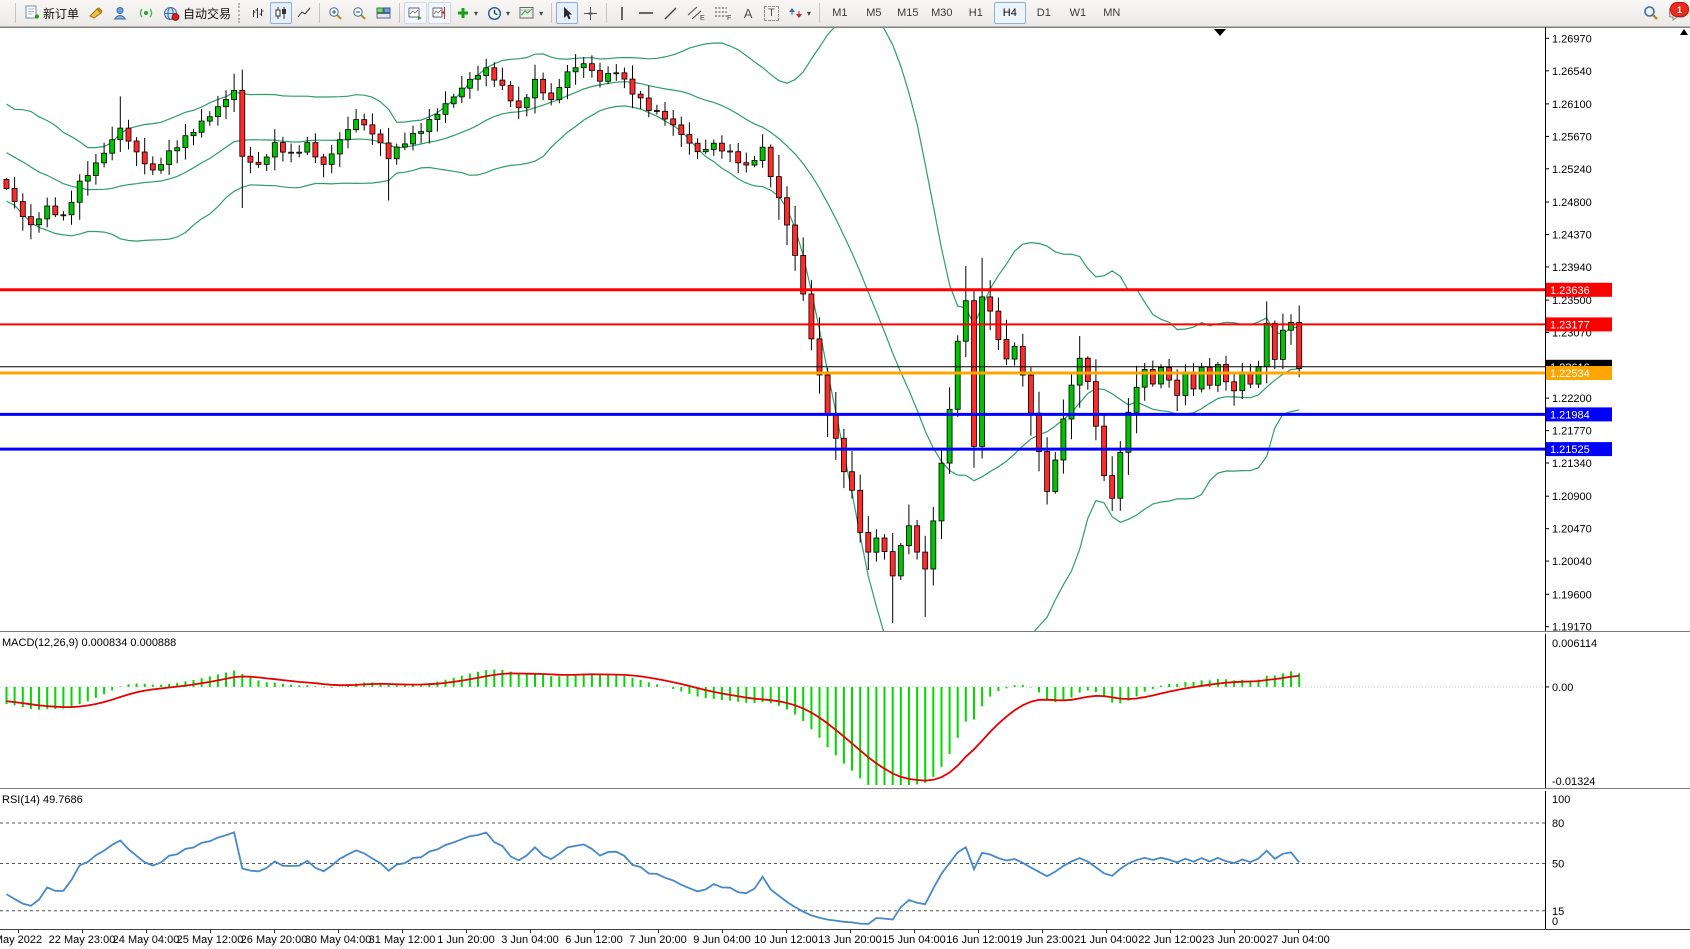  Describe the element at coordinates (42, 800) in the screenshot. I see `rsi-indicator-label: RSI(14) 49.7686` at that location.